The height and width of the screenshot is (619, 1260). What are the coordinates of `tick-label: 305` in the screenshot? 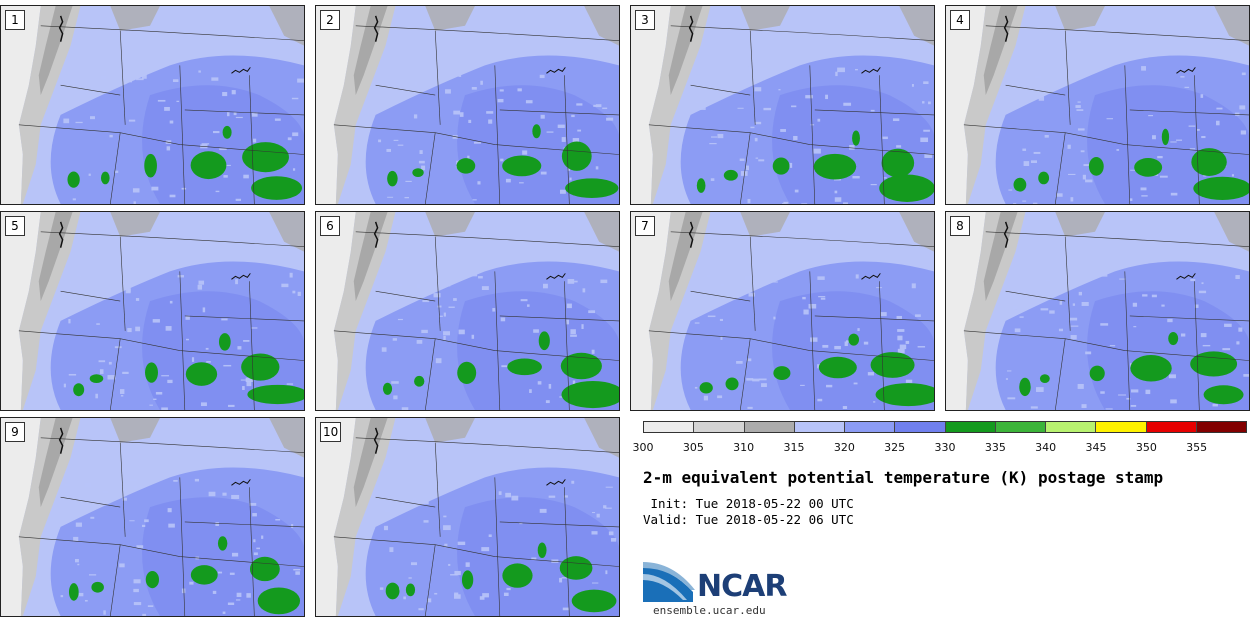 It's located at (693, 447).